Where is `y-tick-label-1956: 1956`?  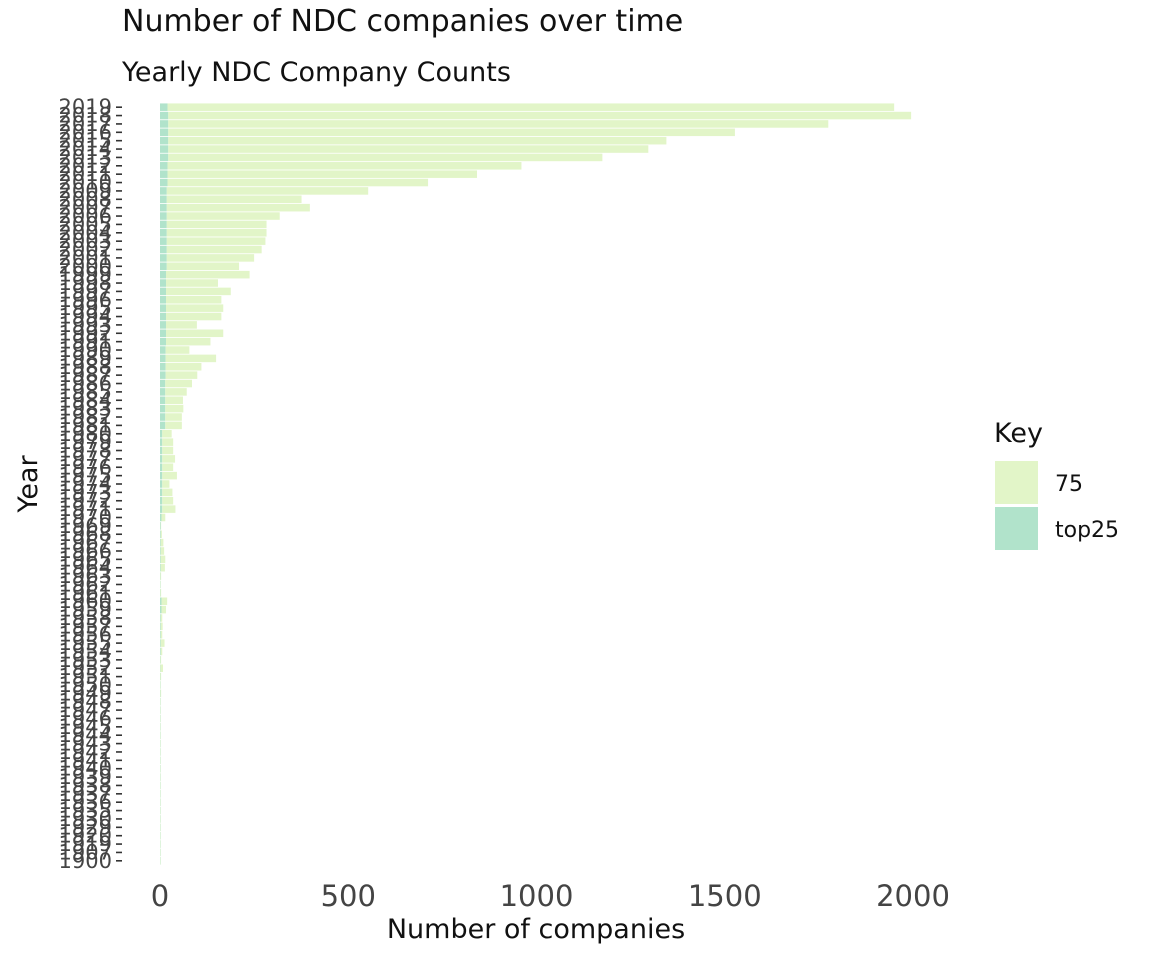 y-tick-label-1956: 1956 is located at coordinates (85, 635).